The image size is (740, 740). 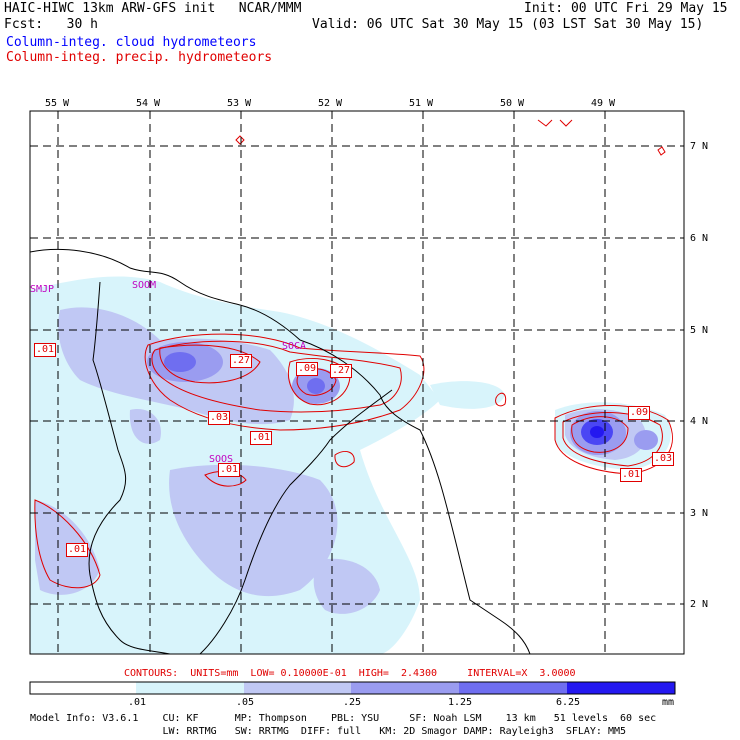 I want to click on colorbar-tick: .25, so click(x=352, y=702).